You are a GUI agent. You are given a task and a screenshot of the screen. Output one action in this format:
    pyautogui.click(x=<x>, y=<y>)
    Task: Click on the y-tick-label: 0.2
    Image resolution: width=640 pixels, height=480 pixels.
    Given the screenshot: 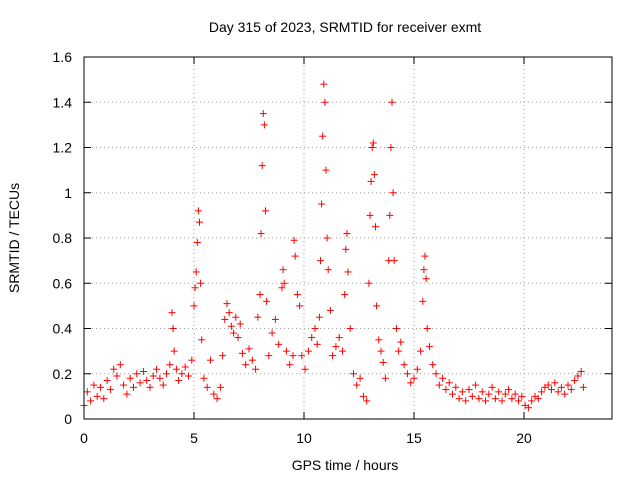 What is the action you would take?
    pyautogui.click(x=63, y=374)
    